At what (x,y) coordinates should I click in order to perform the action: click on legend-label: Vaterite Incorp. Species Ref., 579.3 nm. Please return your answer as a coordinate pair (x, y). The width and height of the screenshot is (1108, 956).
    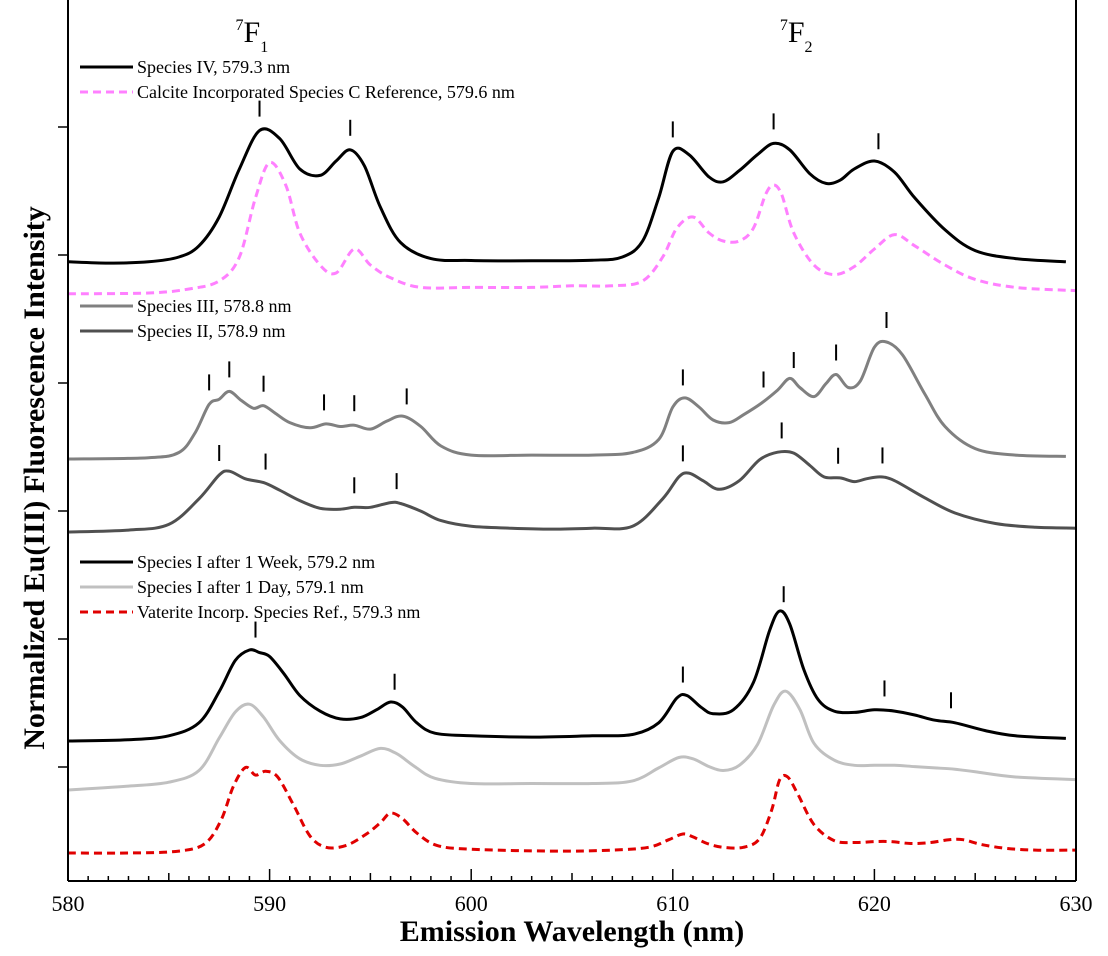
    Looking at the image, I should click on (278, 612).